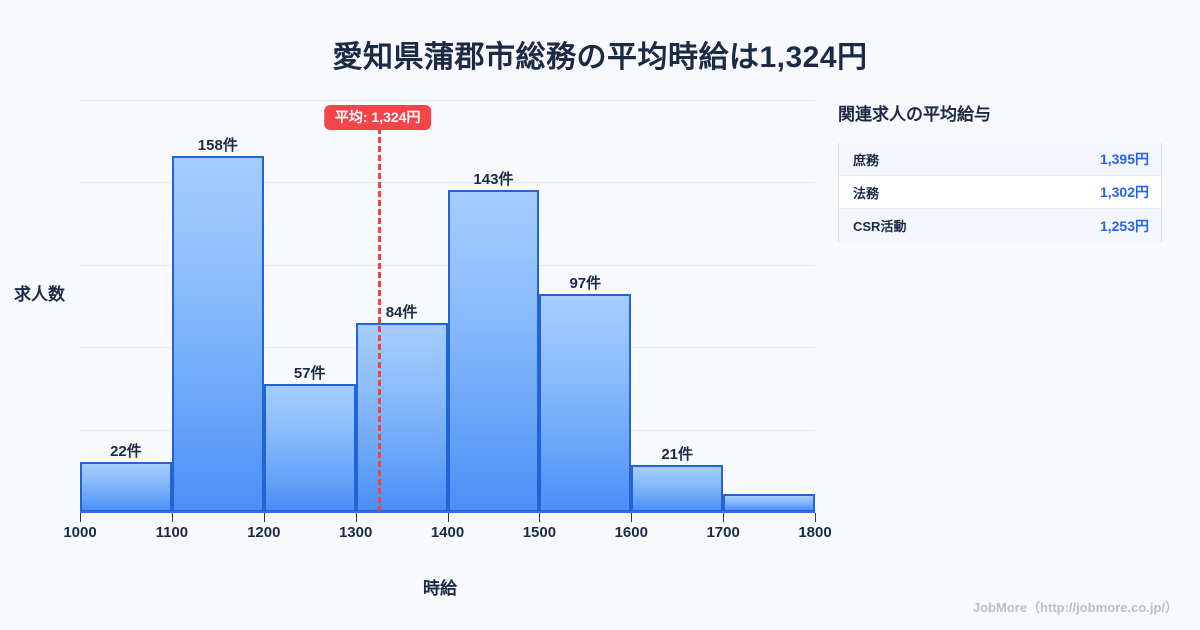  What do you see at coordinates (172, 532) in the screenshot?
I see `x-axis-tick-label: 1100` at bounding box center [172, 532].